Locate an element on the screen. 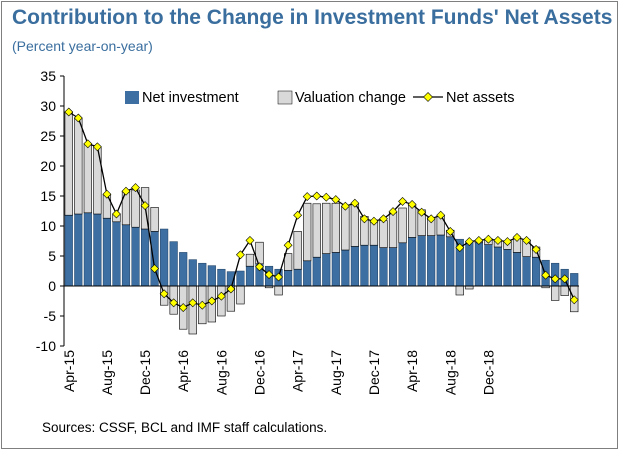  y-tick-label: -5 is located at coordinates (50, 316).